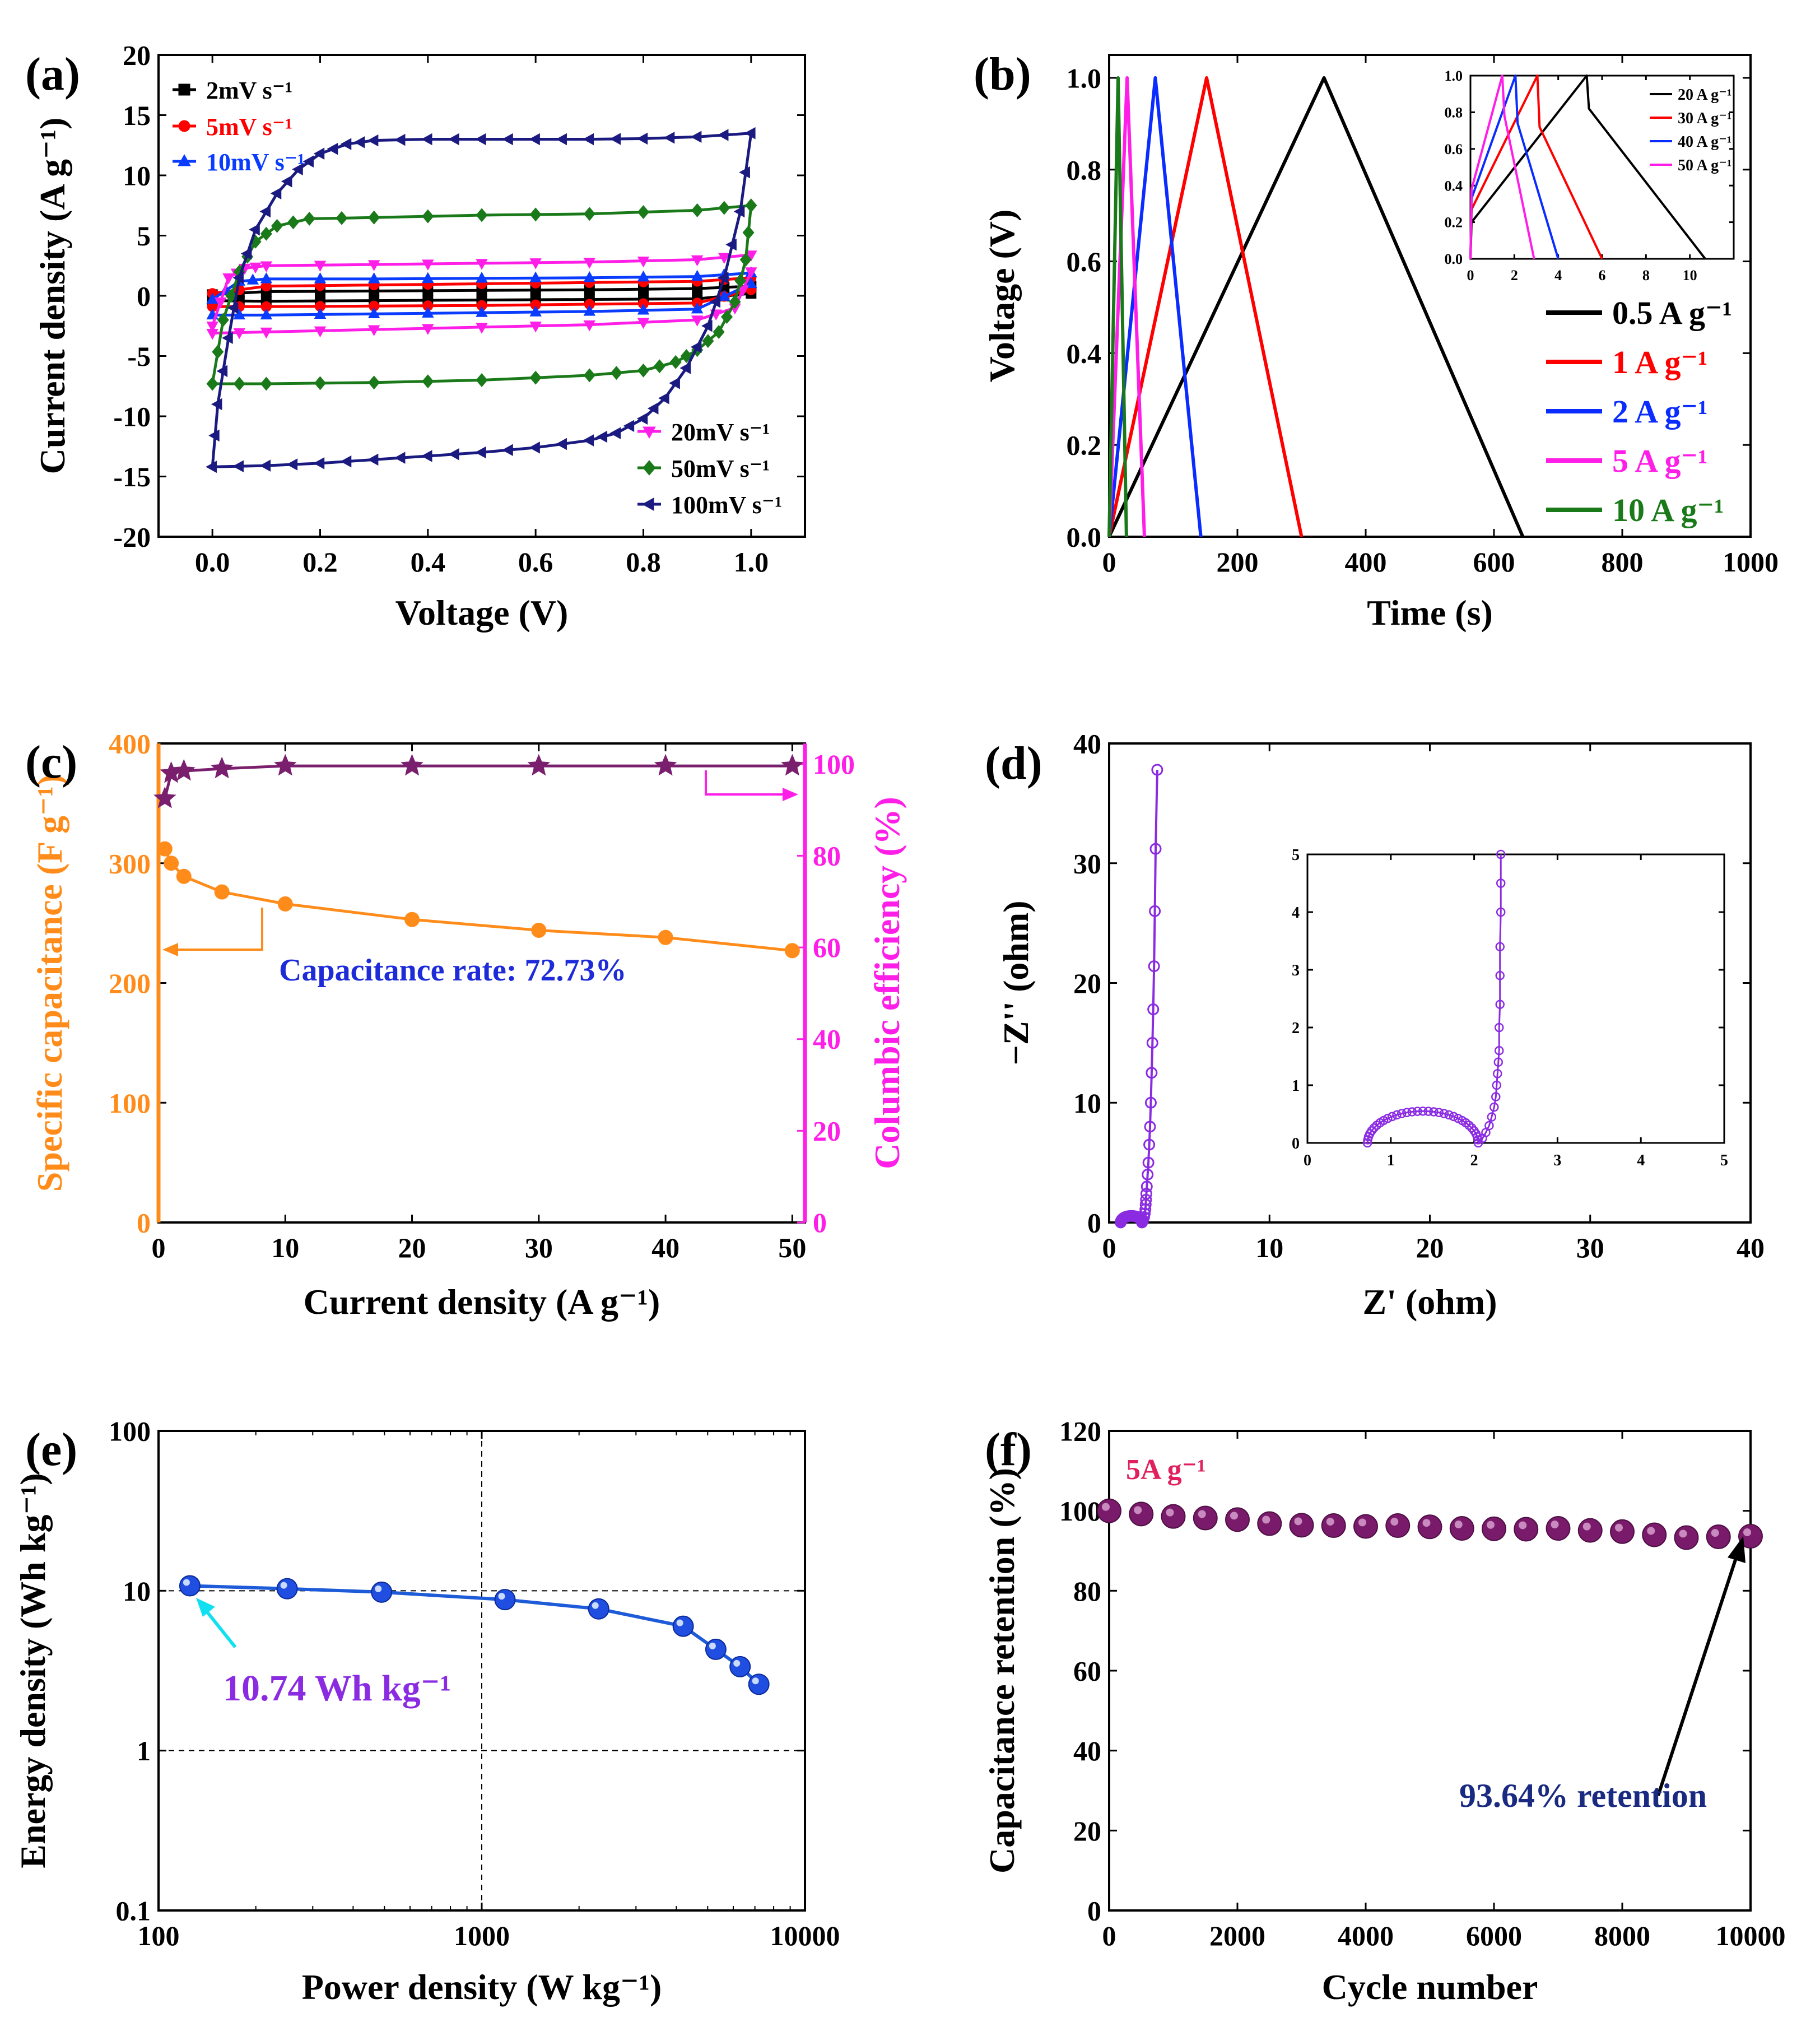 This screenshot has height=2027, width=1820. Describe the element at coordinates (1366, 1935) in the screenshot. I see `x-tick-label: 4000` at that location.